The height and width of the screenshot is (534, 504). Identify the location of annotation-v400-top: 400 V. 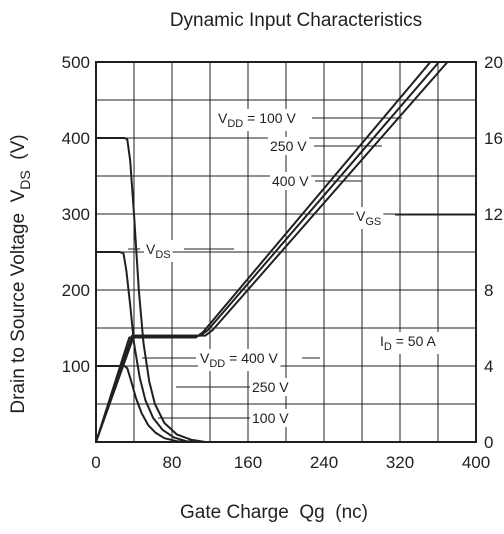
(290, 181).